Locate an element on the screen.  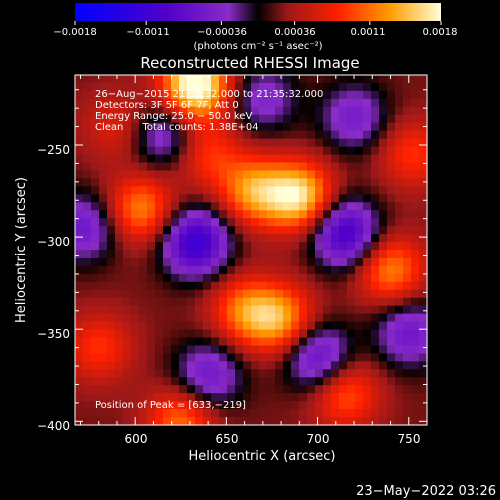
x-axis-label: Heliocentric X (arcsec) is located at coordinates (262, 456).